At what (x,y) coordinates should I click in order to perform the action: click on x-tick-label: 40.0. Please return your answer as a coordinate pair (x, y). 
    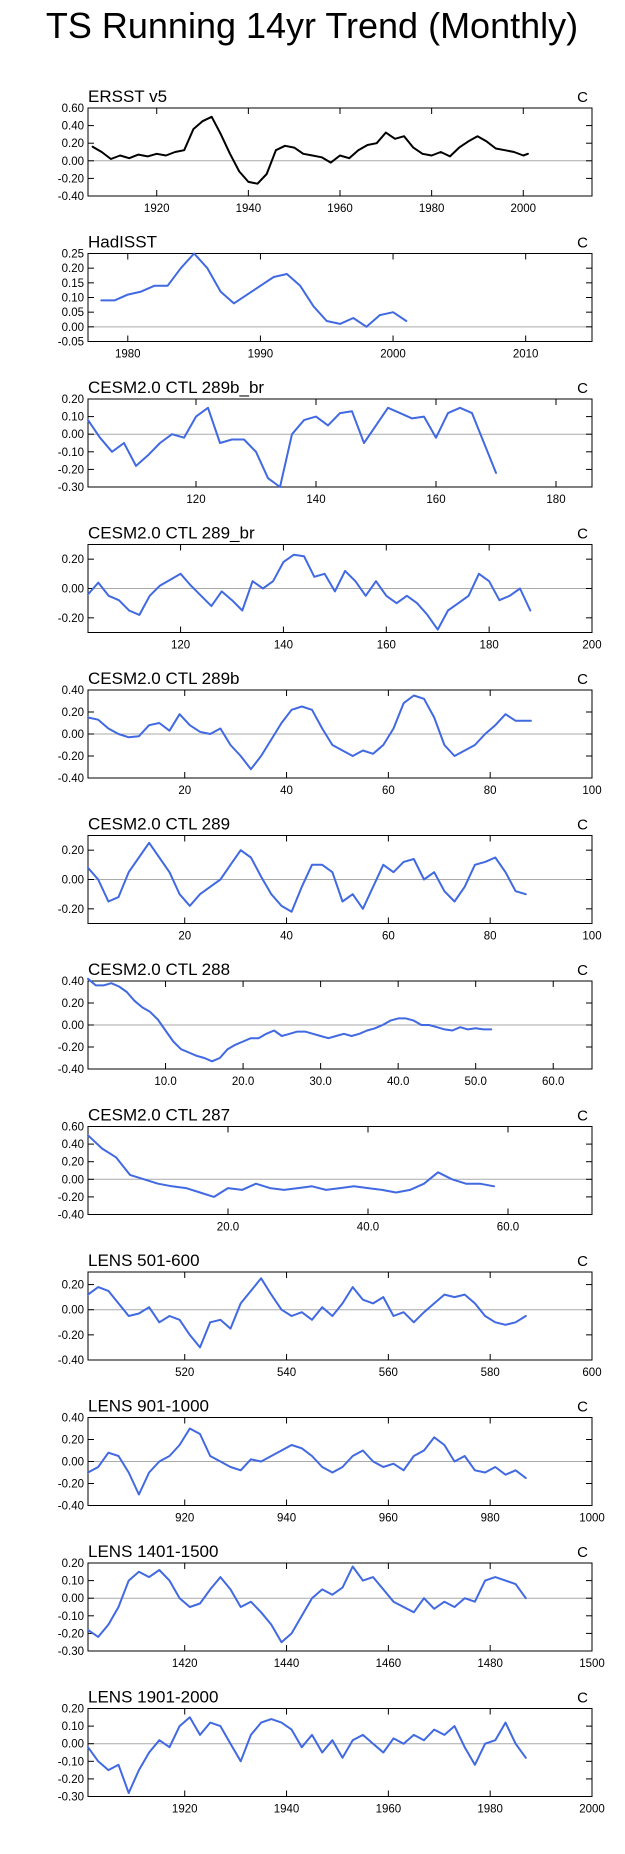
    Looking at the image, I should click on (398, 1082).